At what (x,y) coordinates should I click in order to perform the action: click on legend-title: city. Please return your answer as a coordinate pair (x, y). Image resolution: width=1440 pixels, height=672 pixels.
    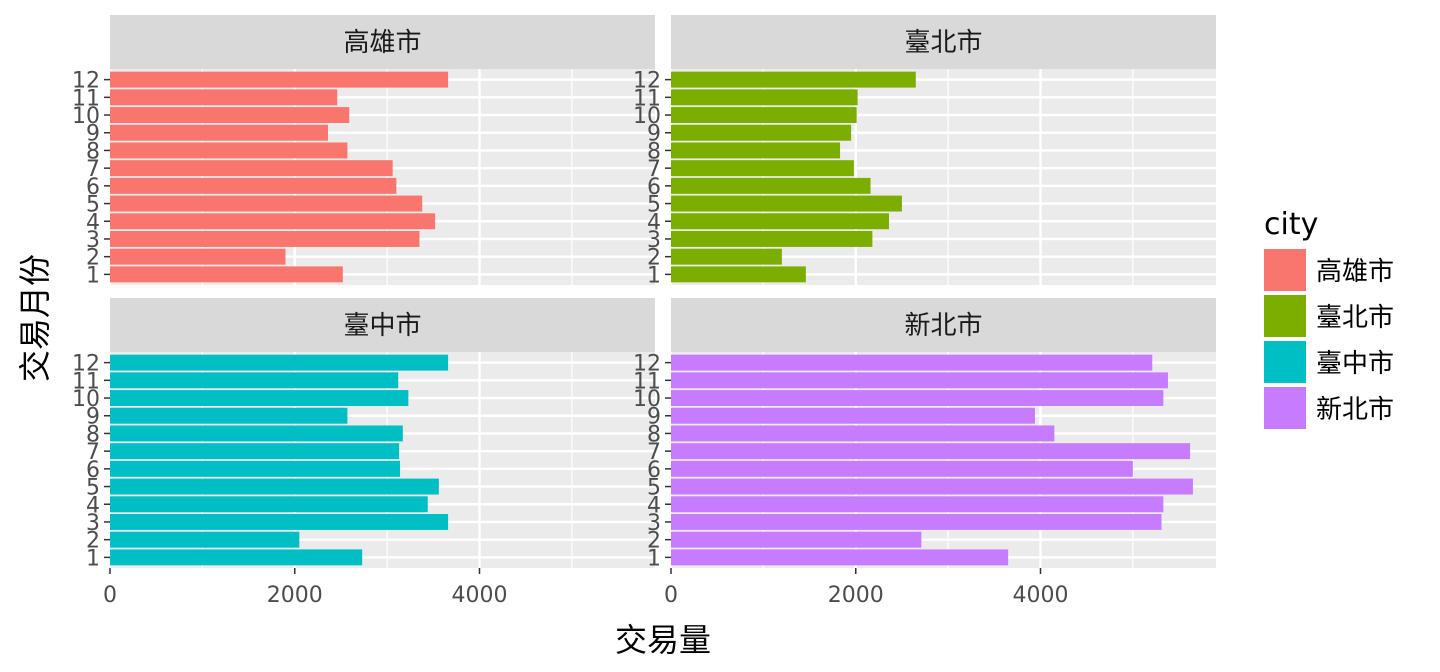
    Looking at the image, I should click on (1291, 224).